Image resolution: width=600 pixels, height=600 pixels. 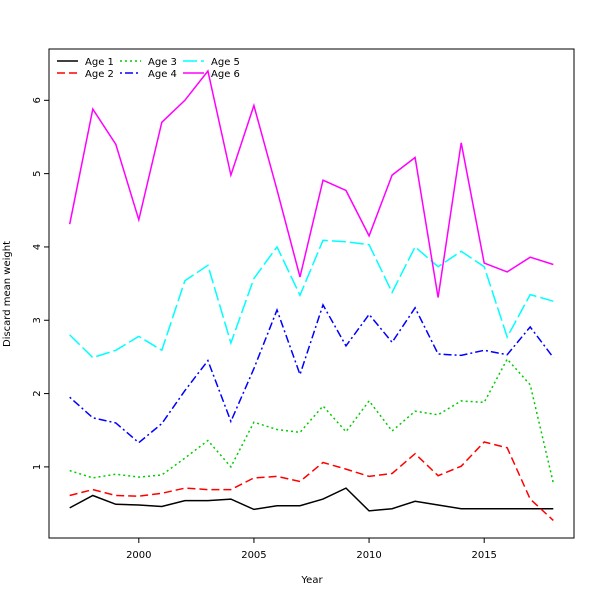 What do you see at coordinates (40, 283) in the screenshot?
I see `y-axis: 1 2 3 4 5 6` at bounding box center [40, 283].